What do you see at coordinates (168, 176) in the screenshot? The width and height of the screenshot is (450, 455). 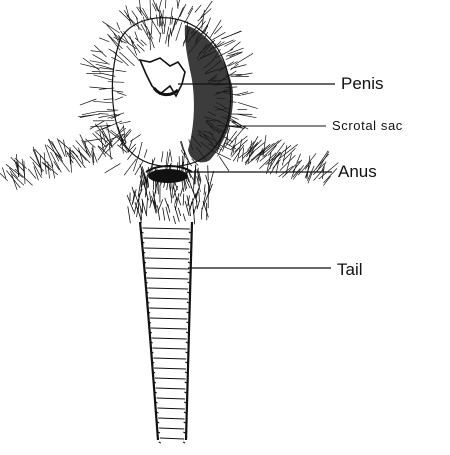 I see `anus-shape` at bounding box center [168, 176].